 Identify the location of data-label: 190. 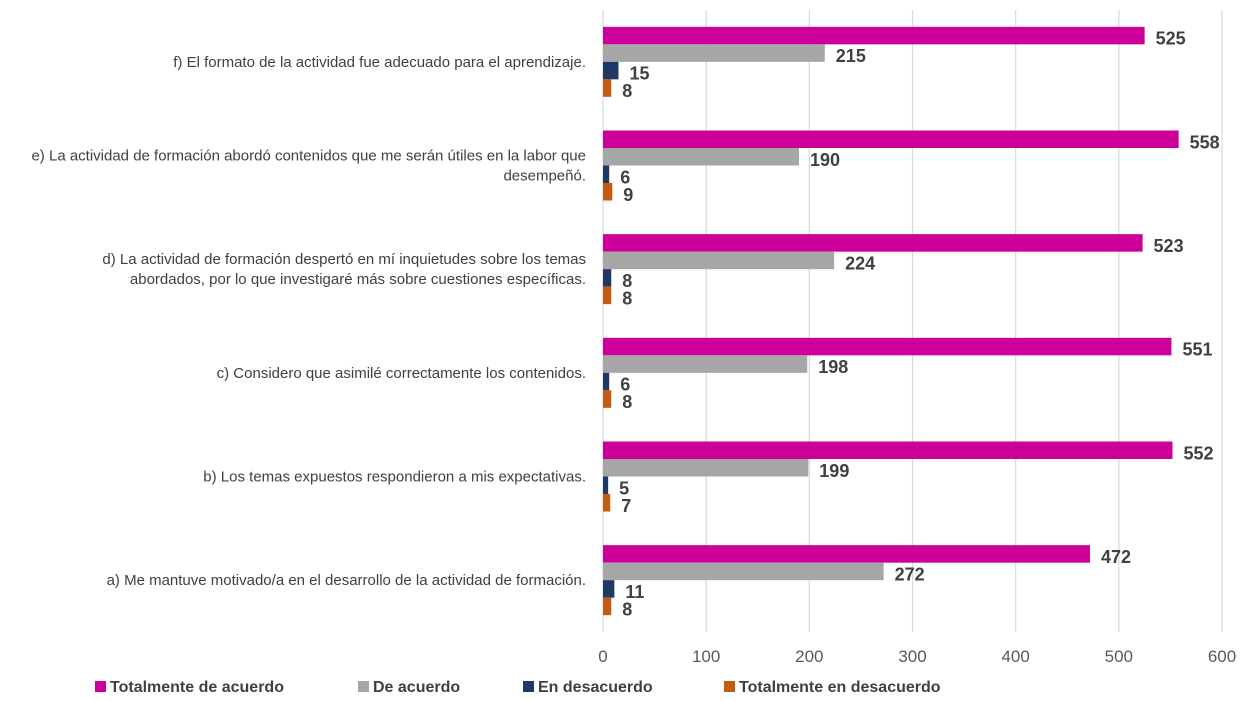
(825, 160).